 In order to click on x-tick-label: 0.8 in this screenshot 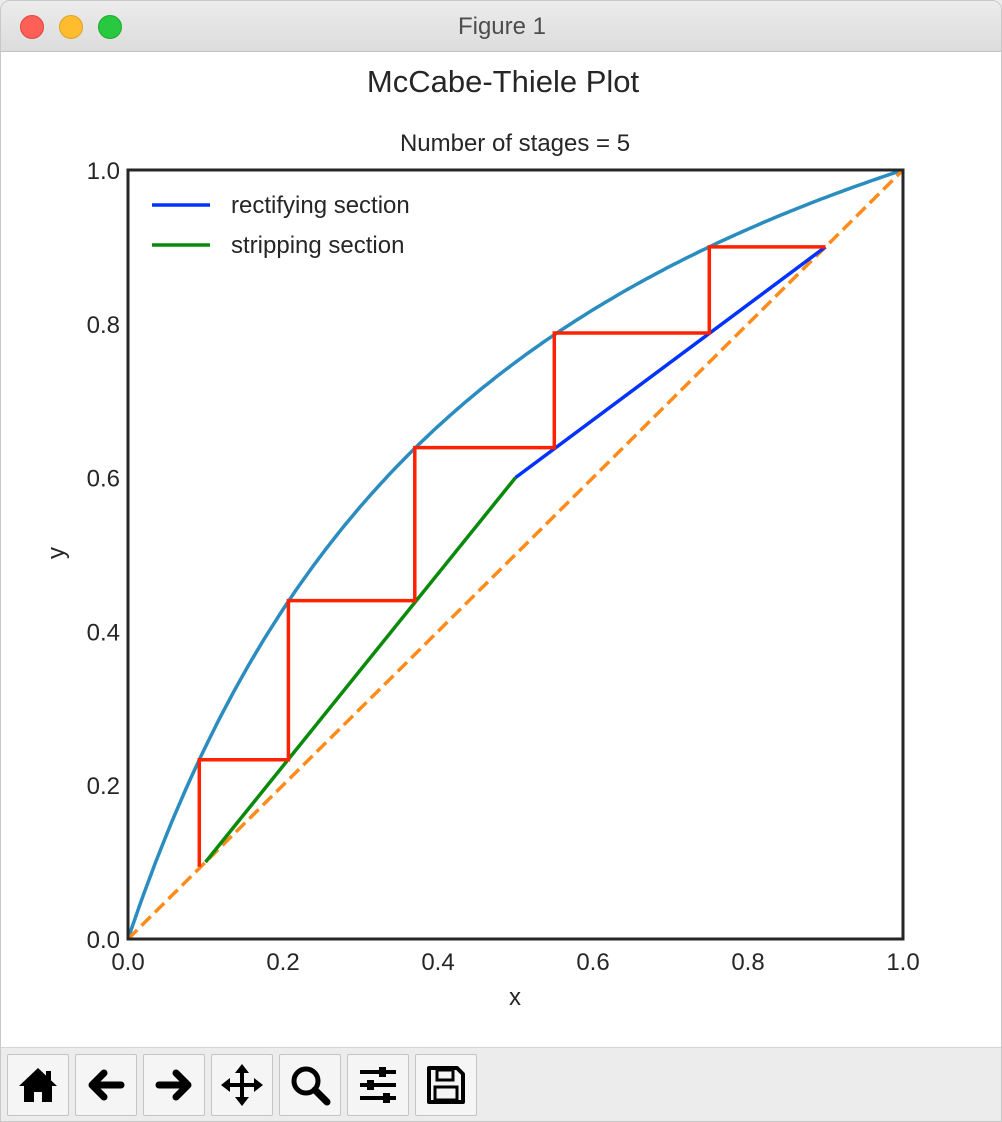, I will do `click(747, 962)`.